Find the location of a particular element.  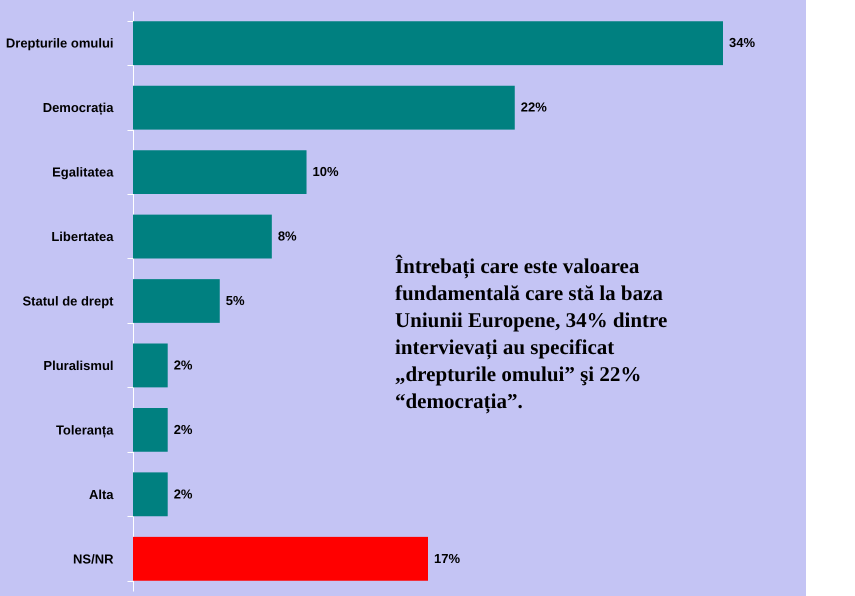

y-tick-label: Drepturile omului is located at coordinates (60, 43).